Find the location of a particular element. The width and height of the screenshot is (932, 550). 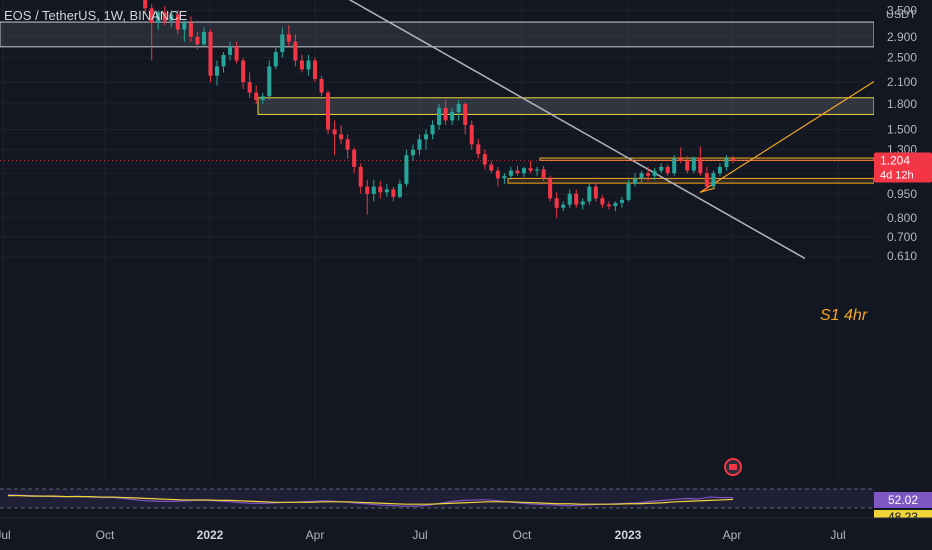

price-axis-bg is located at coordinates (903, 275).